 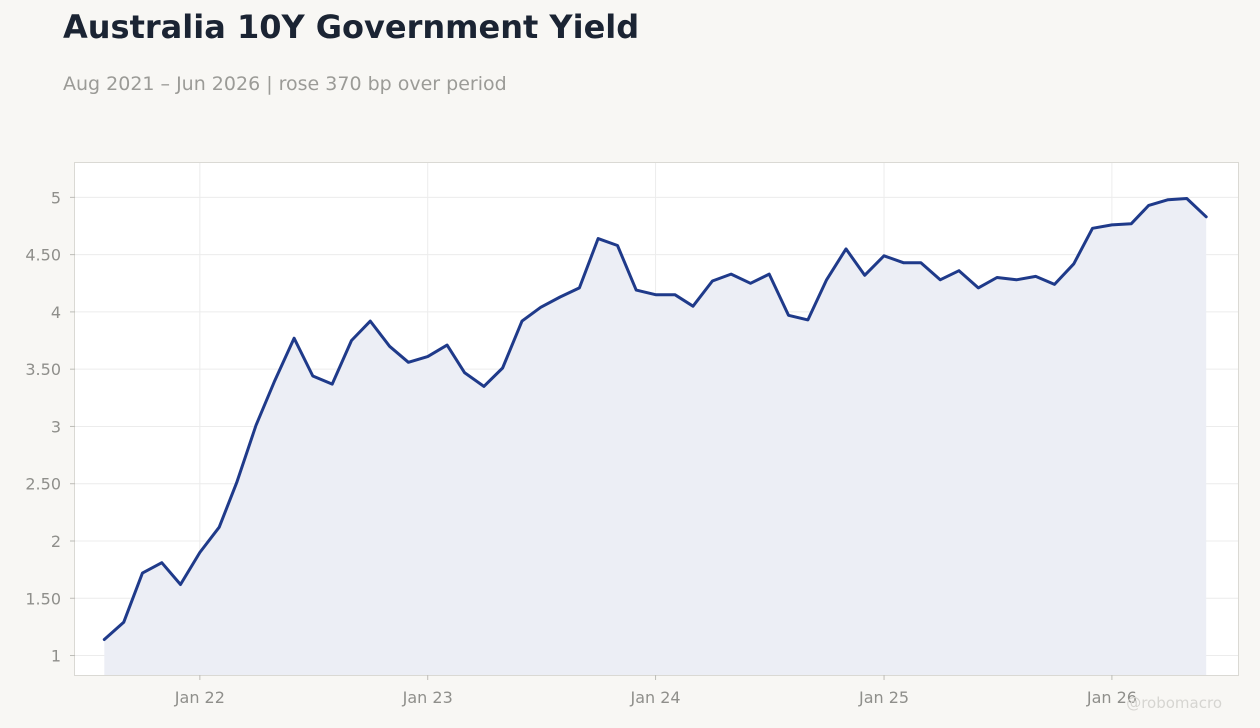 What do you see at coordinates (43, 369) in the screenshot?
I see `y-tick-label: 3.50` at bounding box center [43, 369].